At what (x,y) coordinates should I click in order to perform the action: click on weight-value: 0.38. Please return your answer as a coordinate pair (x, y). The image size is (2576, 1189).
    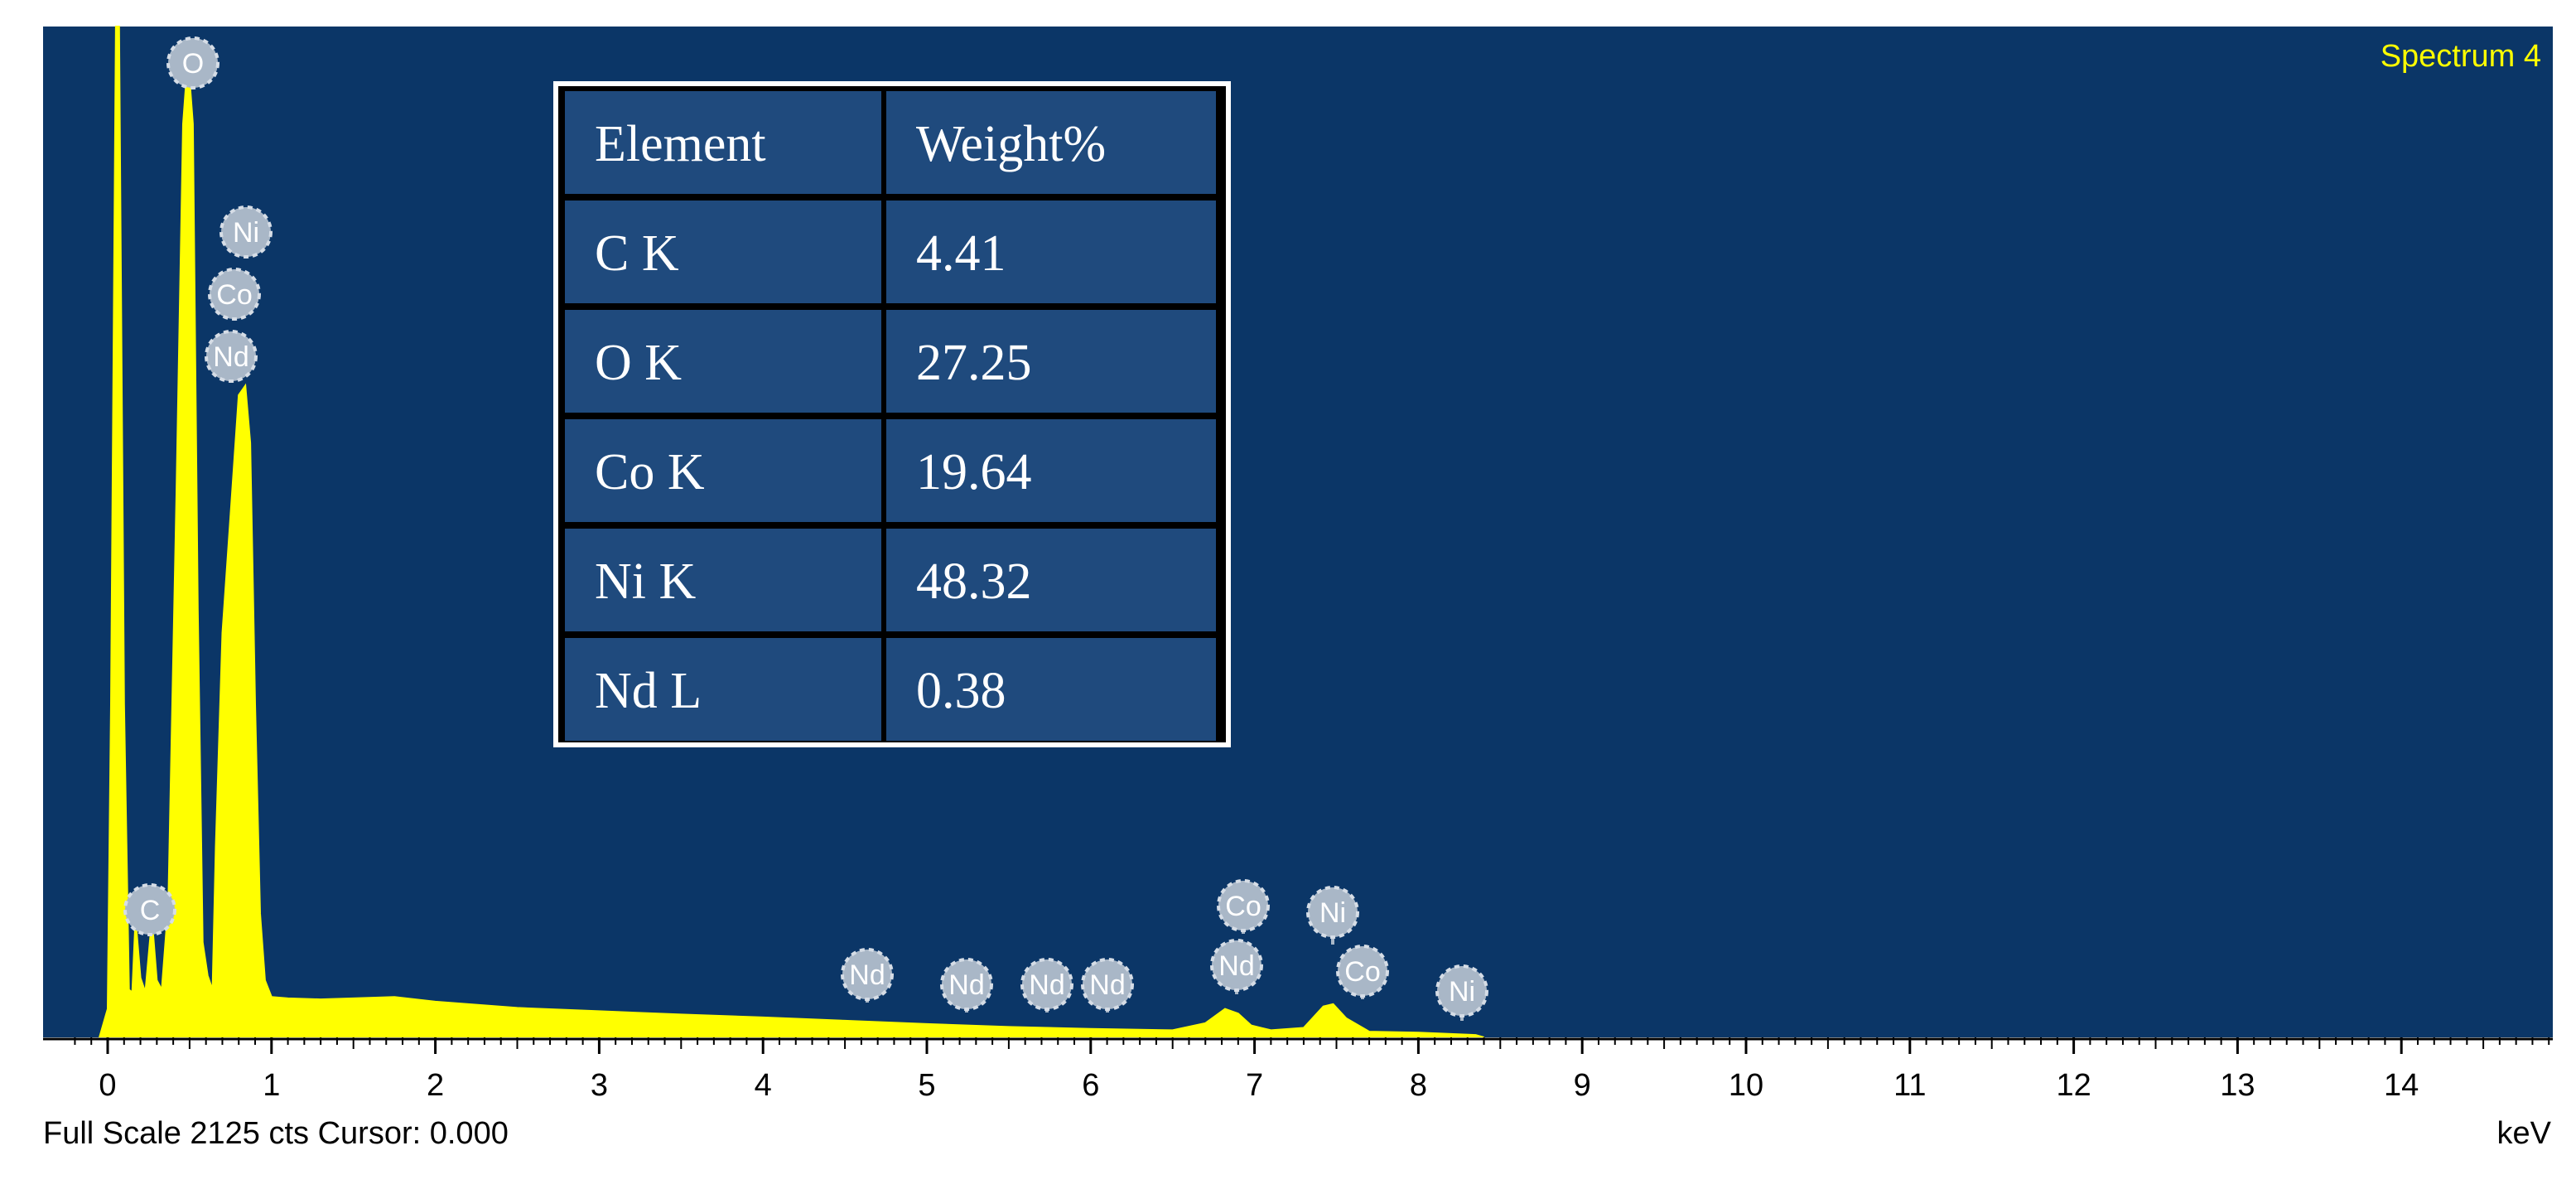
    Looking at the image, I should click on (961, 691).